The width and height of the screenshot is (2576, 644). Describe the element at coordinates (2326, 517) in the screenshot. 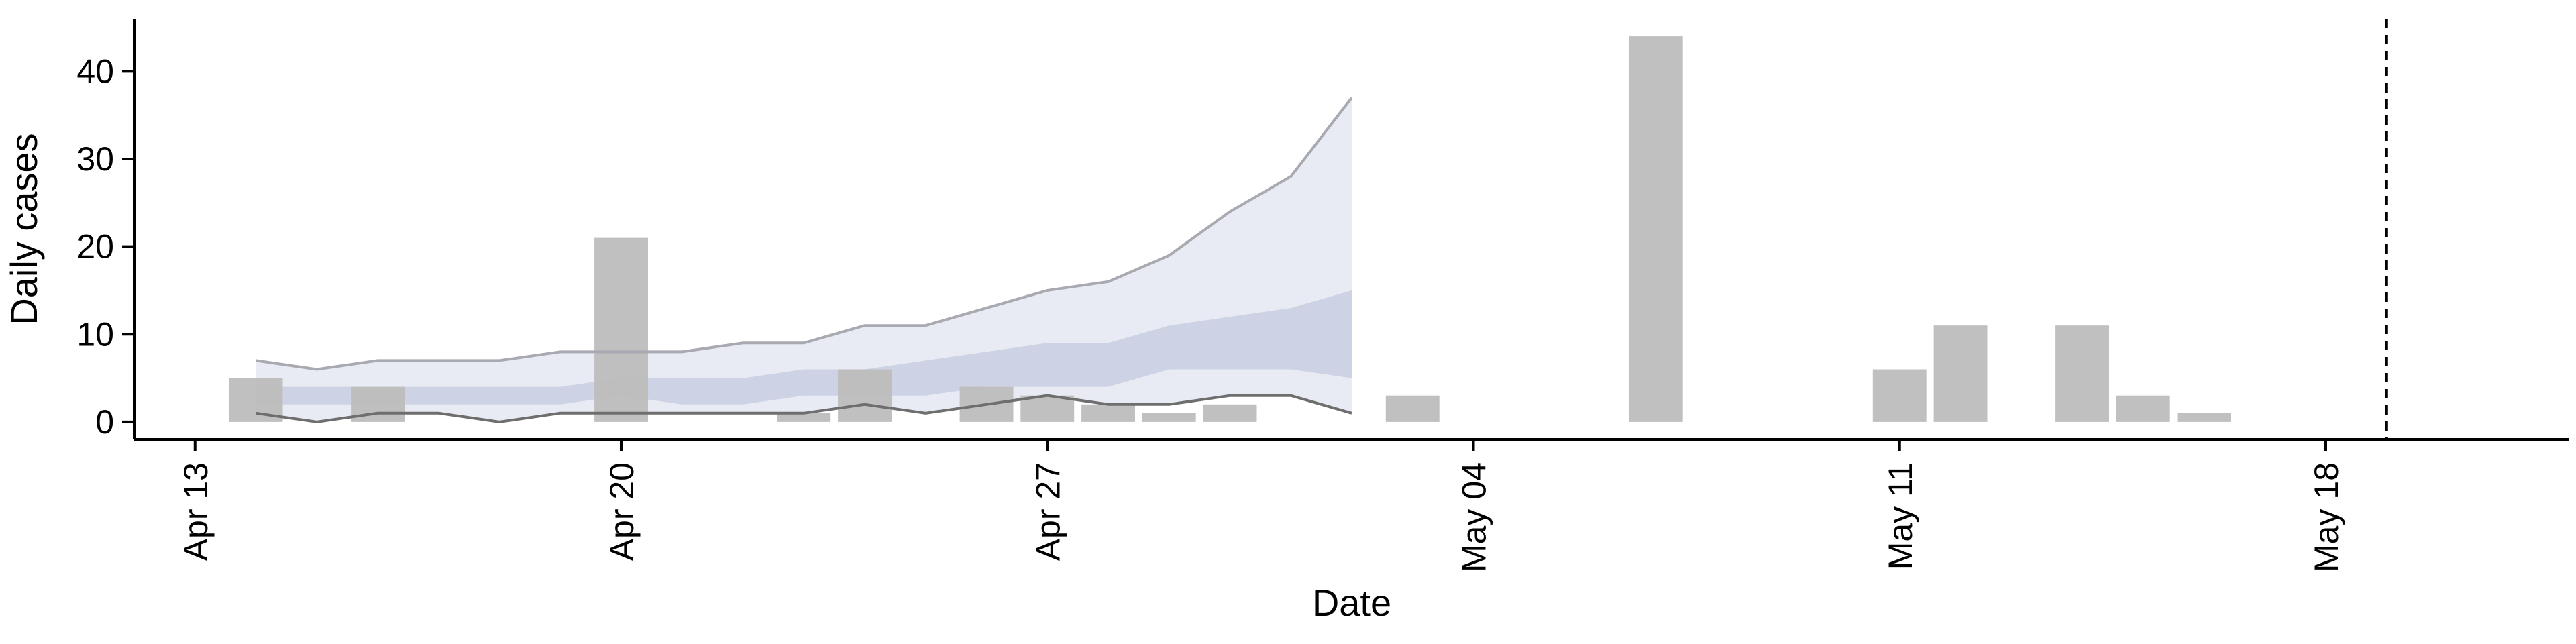

I see `x-tick-label: May 18` at that location.